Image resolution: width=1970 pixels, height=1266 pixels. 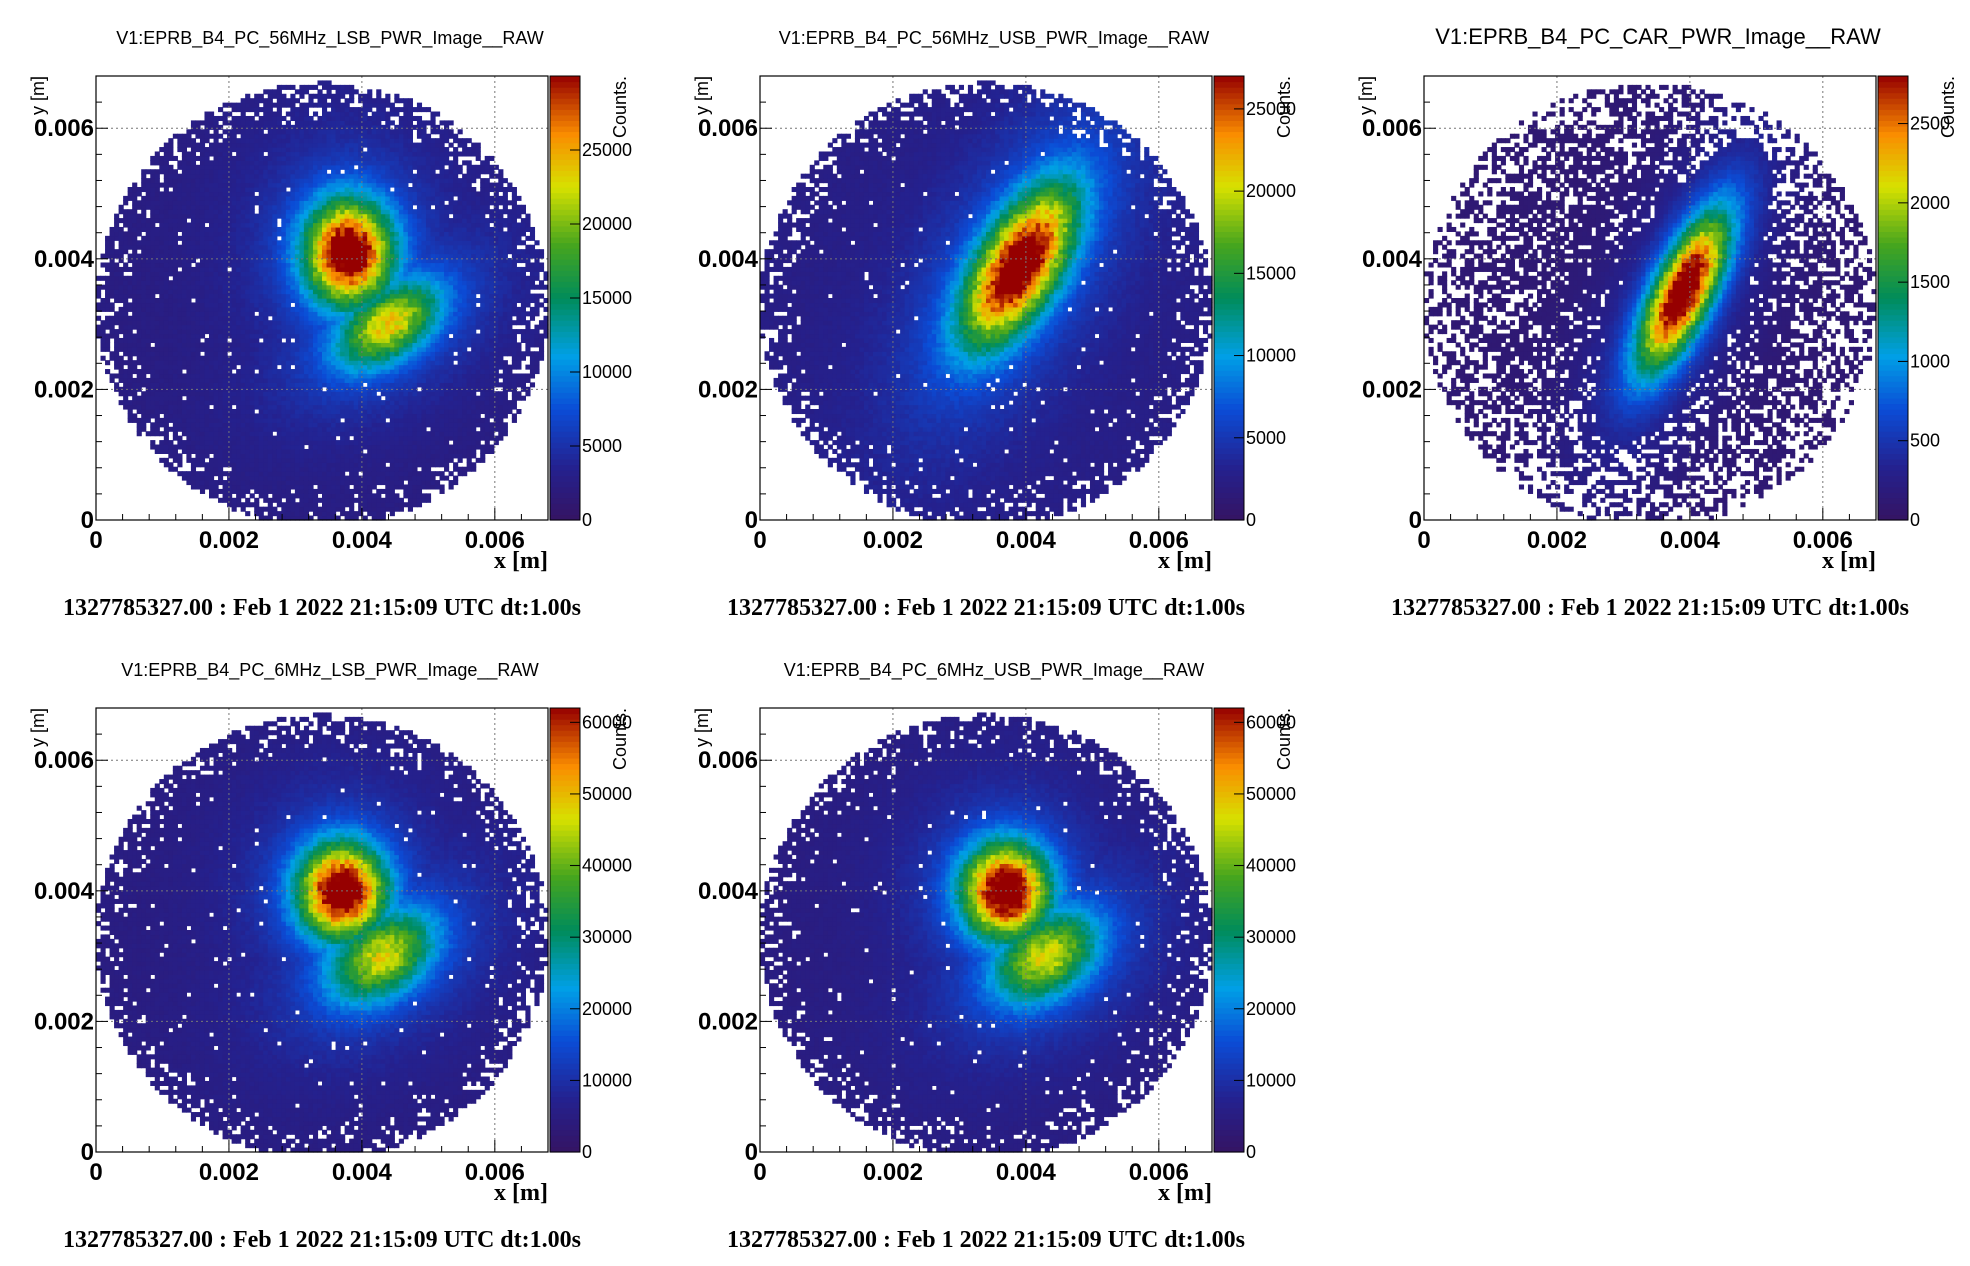 I want to click on colorbar-tick-label: 5000, so click(x=602, y=446).